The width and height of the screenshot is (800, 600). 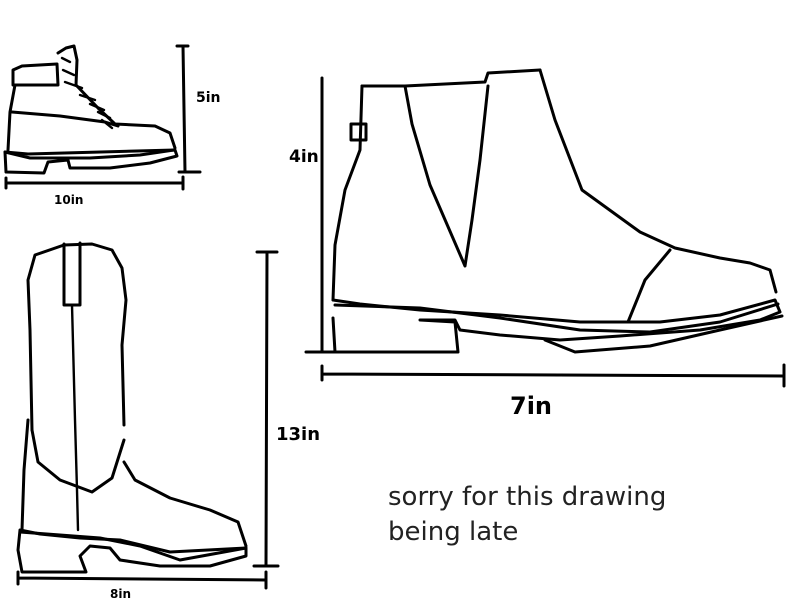 What do you see at coordinates (298, 434) in the screenshot?
I see `cowboy-boot-height-label: 13in` at bounding box center [298, 434].